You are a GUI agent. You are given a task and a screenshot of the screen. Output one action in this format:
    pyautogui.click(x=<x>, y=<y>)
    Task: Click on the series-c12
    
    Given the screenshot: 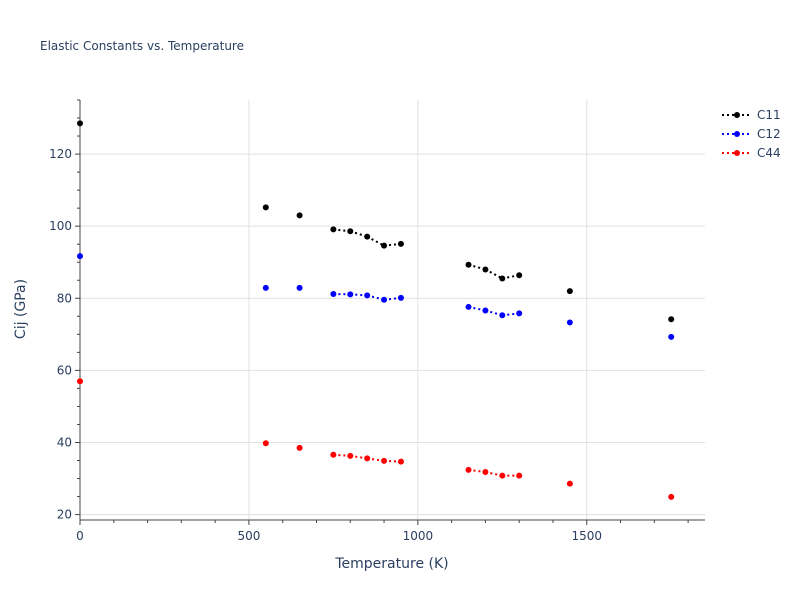 What is the action you would take?
    pyautogui.click(x=376, y=296)
    